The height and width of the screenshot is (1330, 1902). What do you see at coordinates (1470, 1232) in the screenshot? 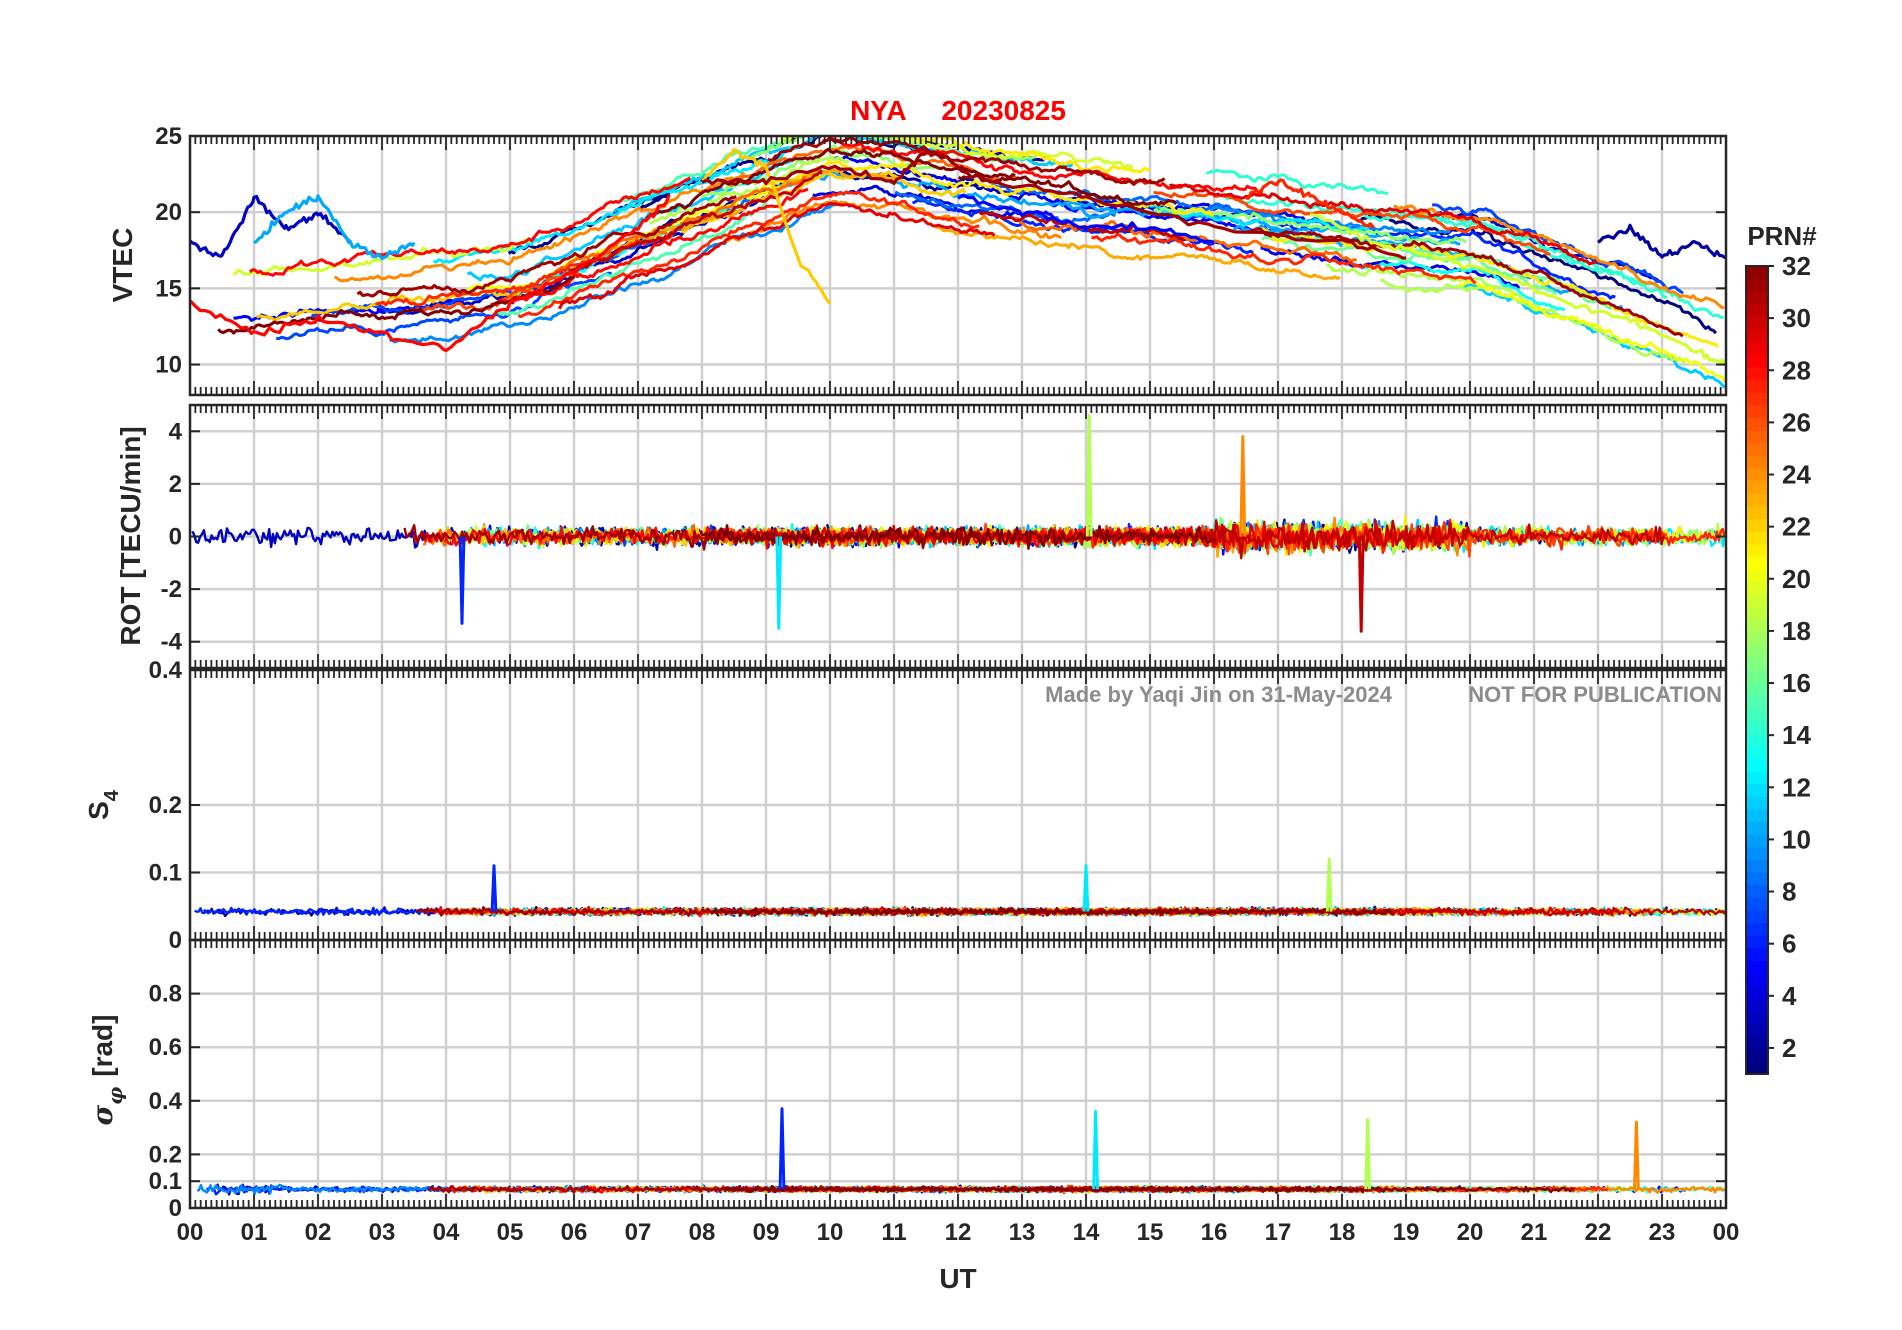
I see `x-tick-label: 20` at bounding box center [1470, 1232].